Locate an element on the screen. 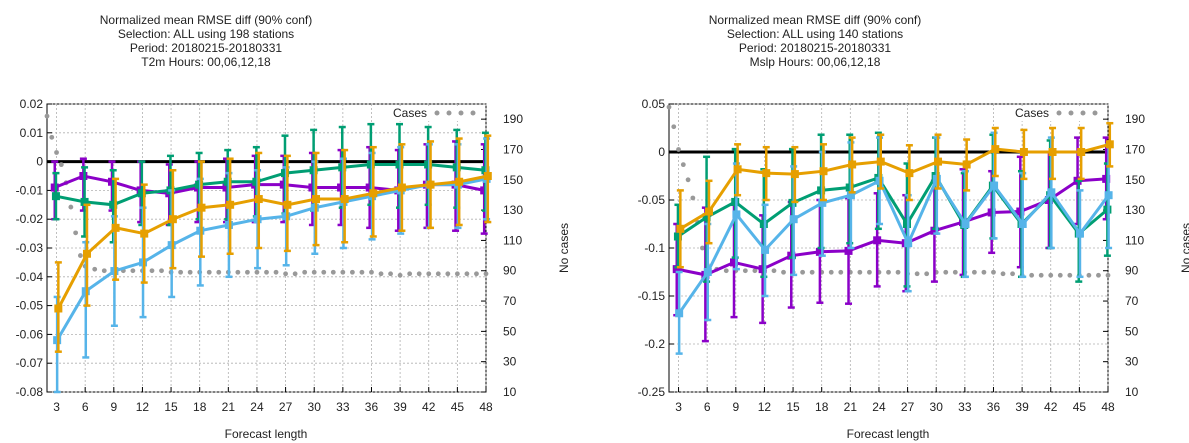 This screenshot has width=1189, height=443. x-axis-label: Forecast length is located at coordinates (888, 434).